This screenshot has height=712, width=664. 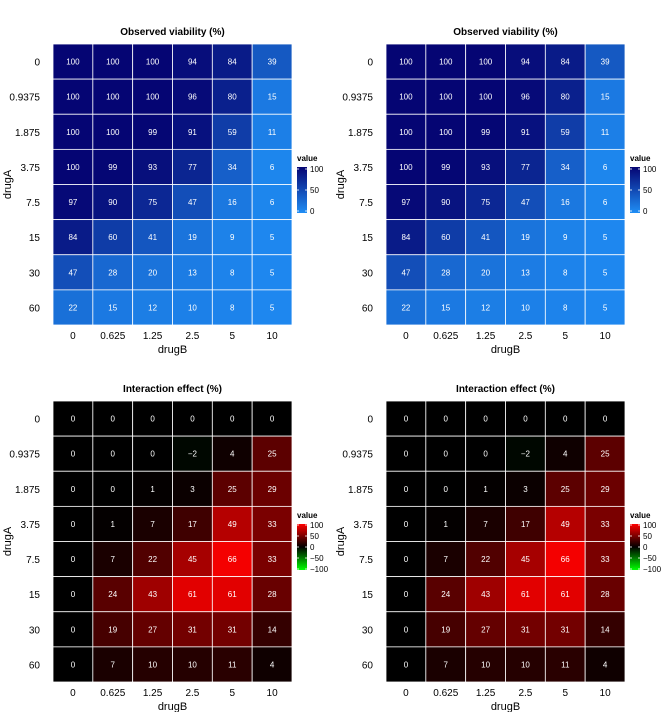 I want to click on cell-value-label: 11, so click(x=232, y=664).